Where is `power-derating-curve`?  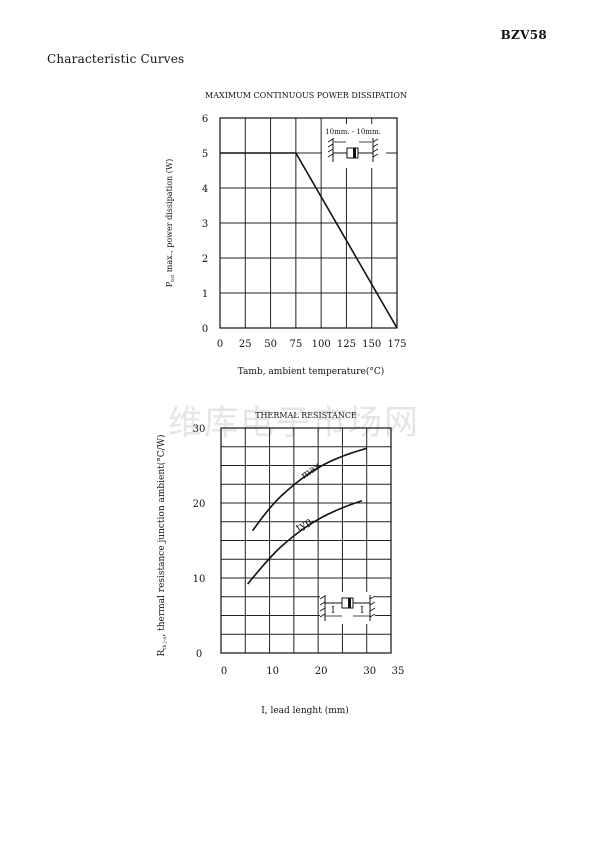 power-derating-curve is located at coordinates (309, 240).